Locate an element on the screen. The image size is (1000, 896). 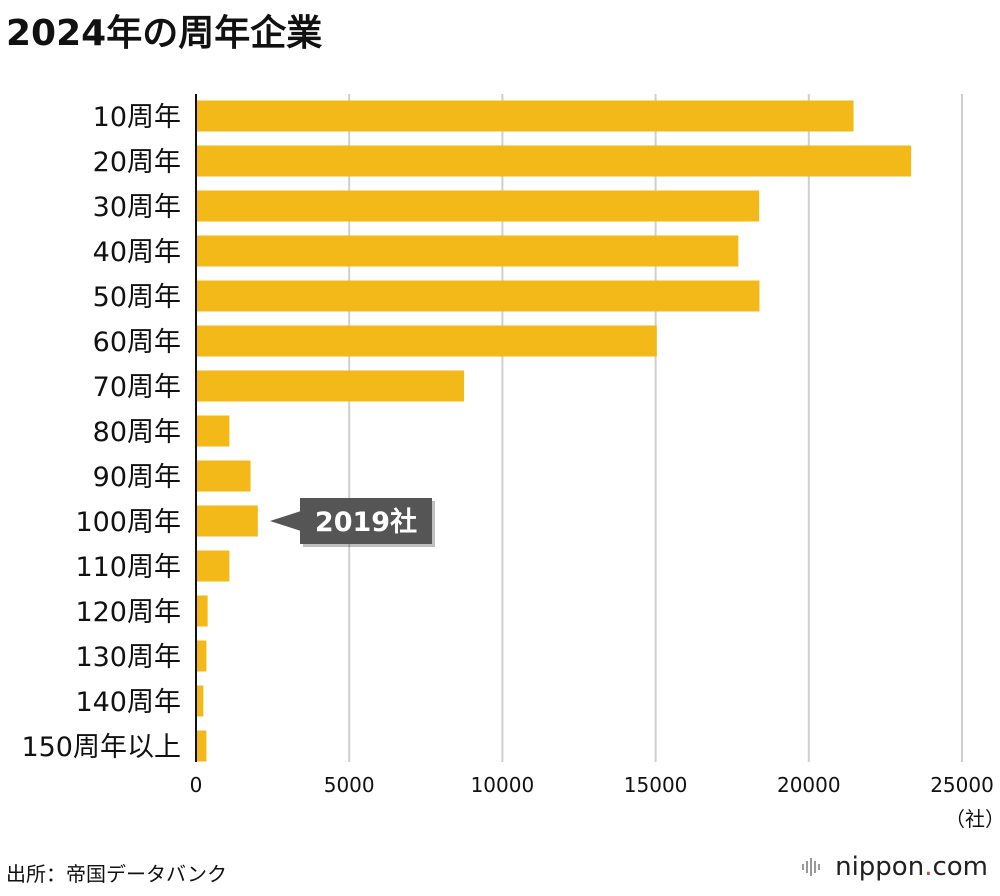
category-label: 30周年 is located at coordinates (137, 207).